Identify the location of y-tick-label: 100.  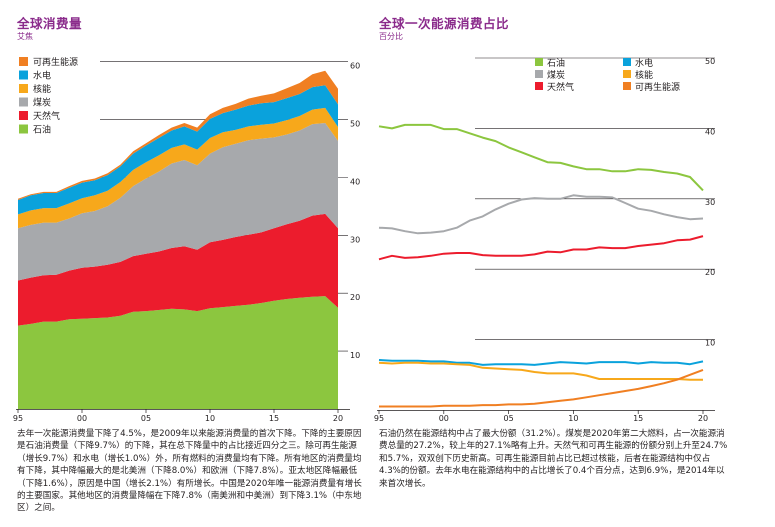
(355, 355).